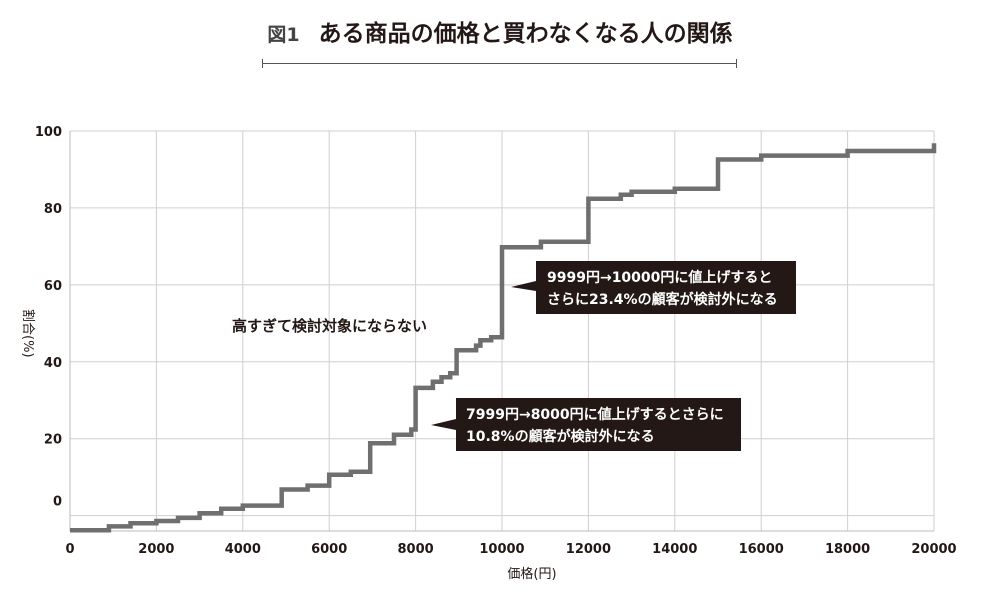 The width and height of the screenshot is (1000, 596). What do you see at coordinates (283, 35) in the screenshot?
I see `figure-number: 図1` at bounding box center [283, 35].